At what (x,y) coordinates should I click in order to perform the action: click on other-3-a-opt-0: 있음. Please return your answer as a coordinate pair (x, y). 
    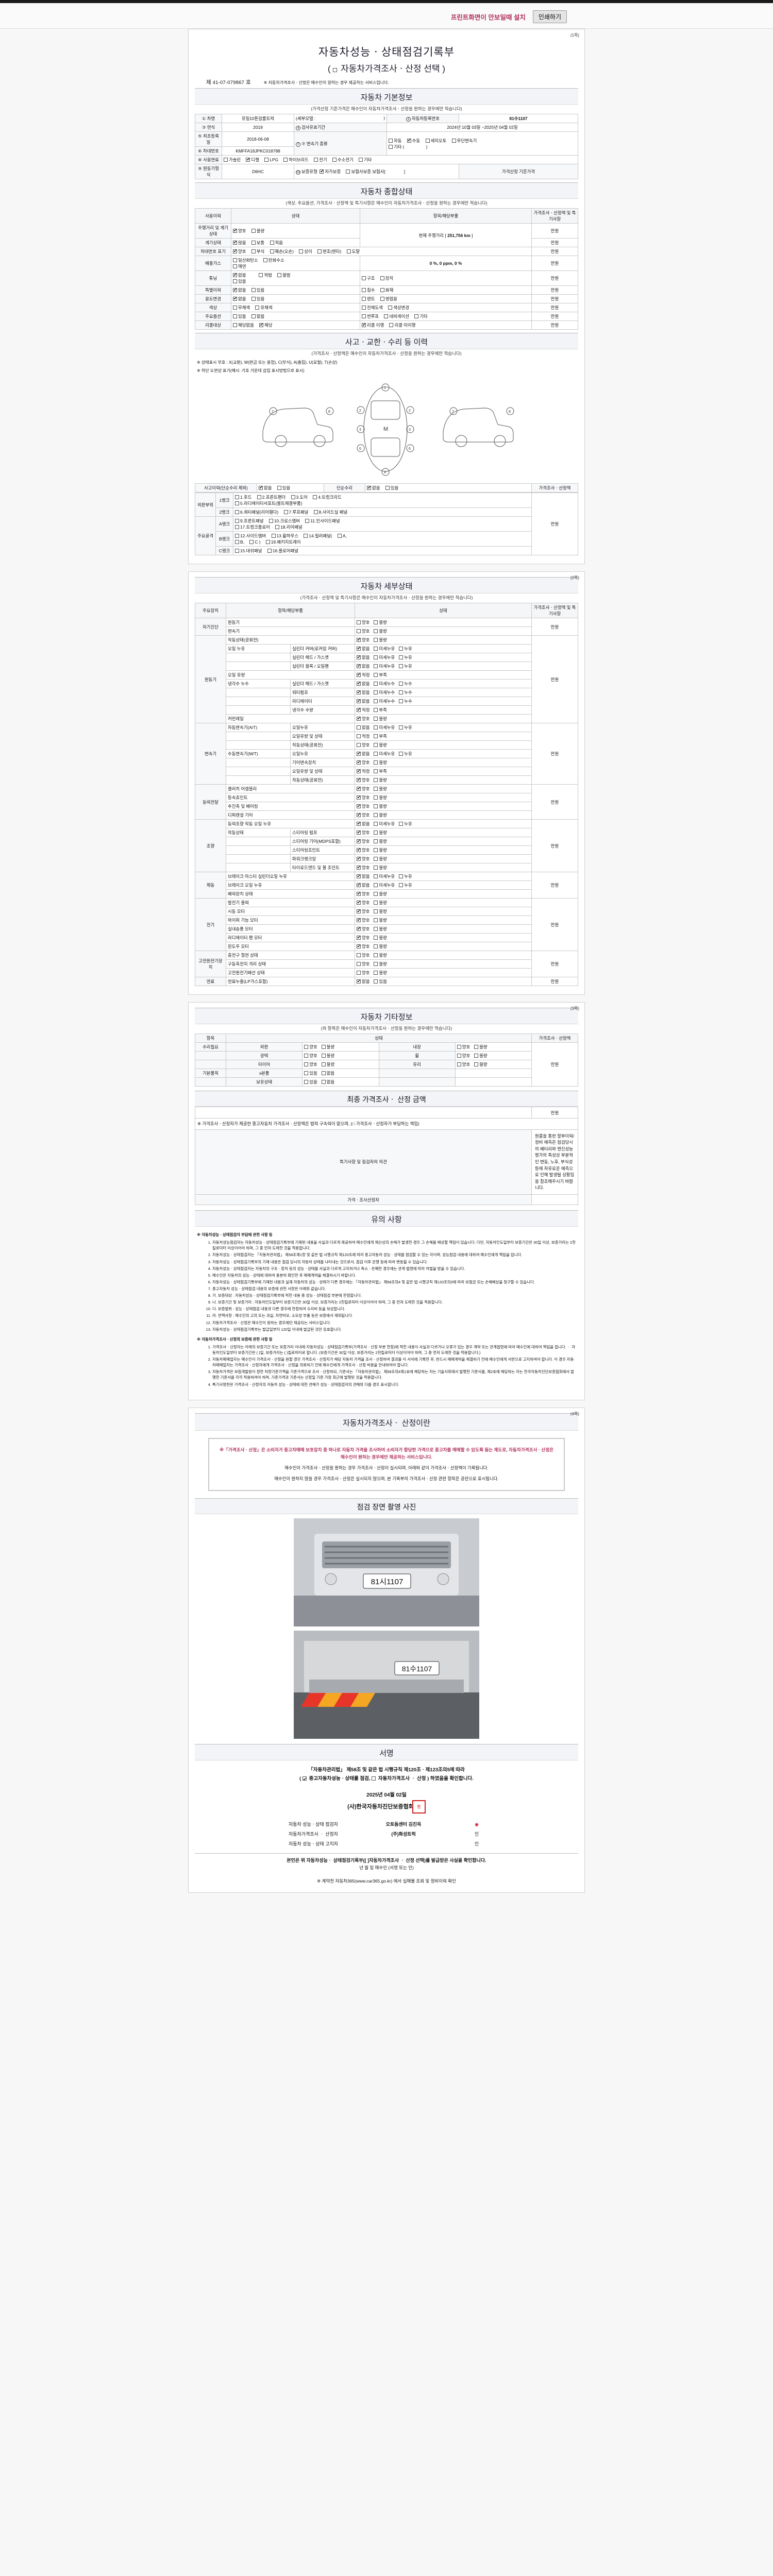
    Looking at the image, I should click on (310, 1073).